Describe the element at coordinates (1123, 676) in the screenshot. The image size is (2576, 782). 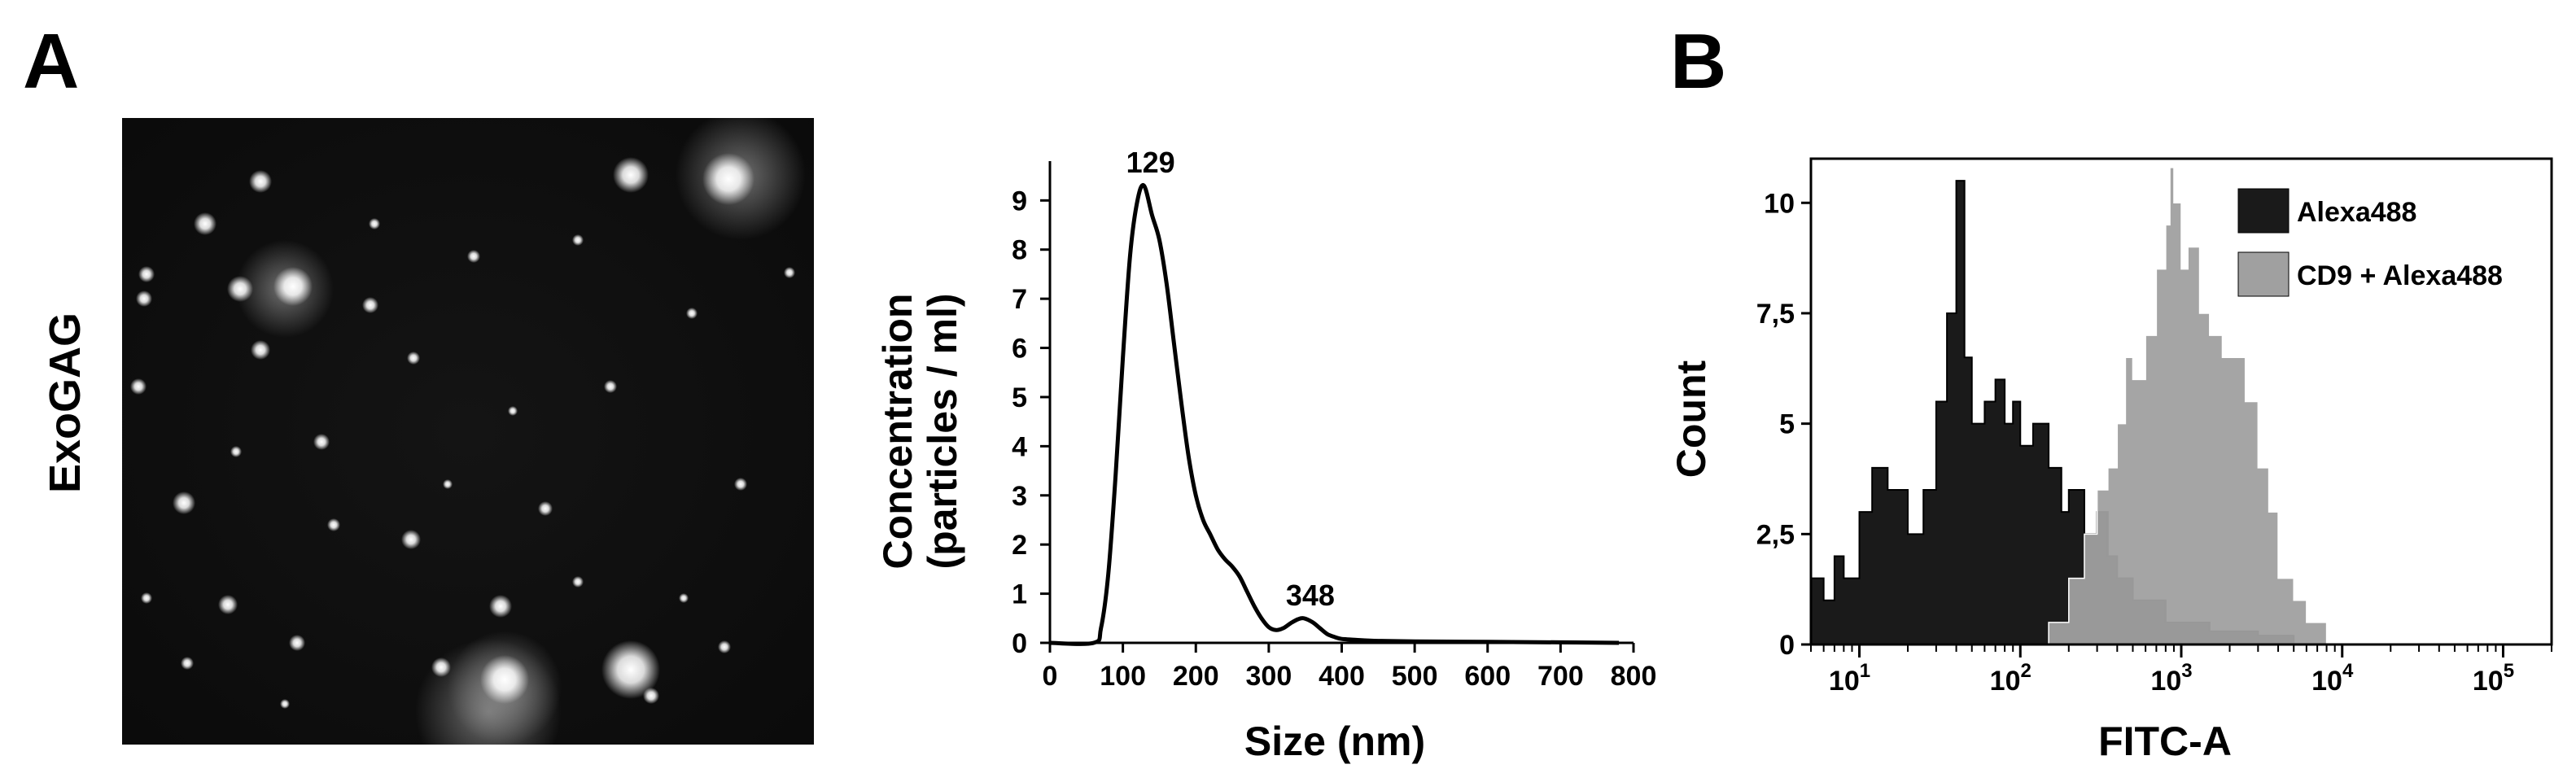
I see `x-tick-label: 100` at that location.